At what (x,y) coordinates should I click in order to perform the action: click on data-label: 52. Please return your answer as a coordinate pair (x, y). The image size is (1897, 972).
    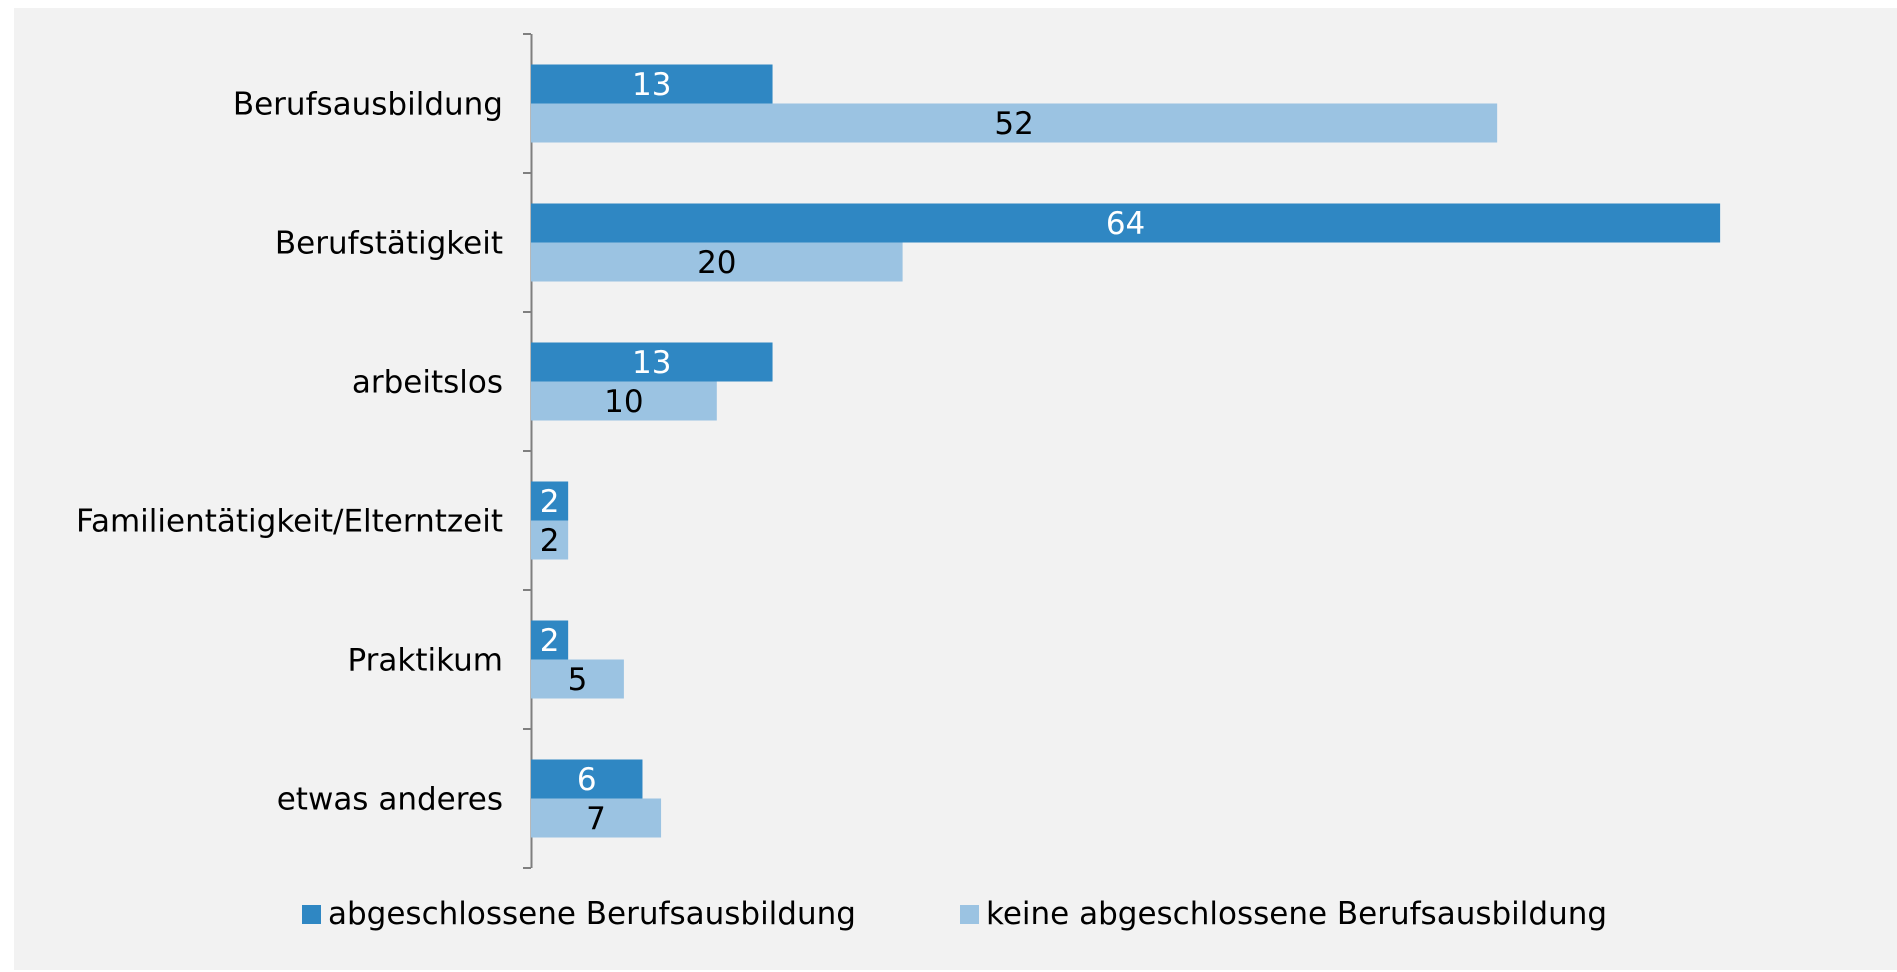
    Looking at the image, I should click on (1013, 124).